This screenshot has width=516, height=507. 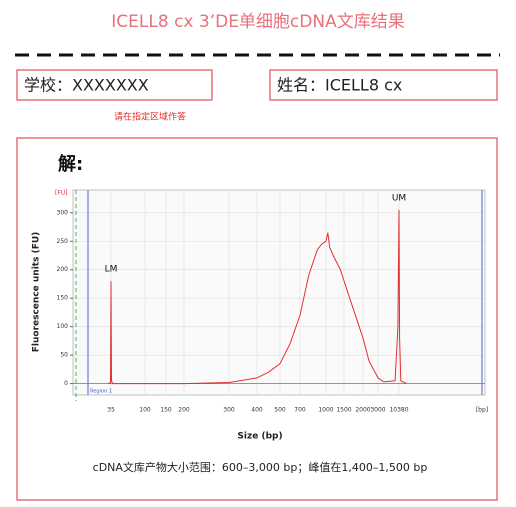 What do you see at coordinates (339, 85) in the screenshot?
I see `name-field: 姓名：ICELL8 cx` at bounding box center [339, 85].